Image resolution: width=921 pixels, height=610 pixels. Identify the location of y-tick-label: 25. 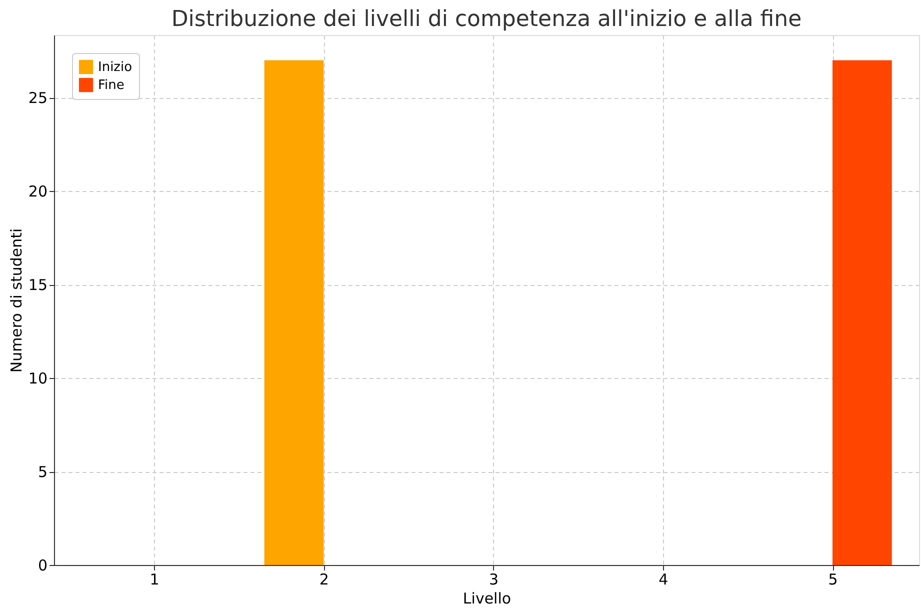
(38, 98).